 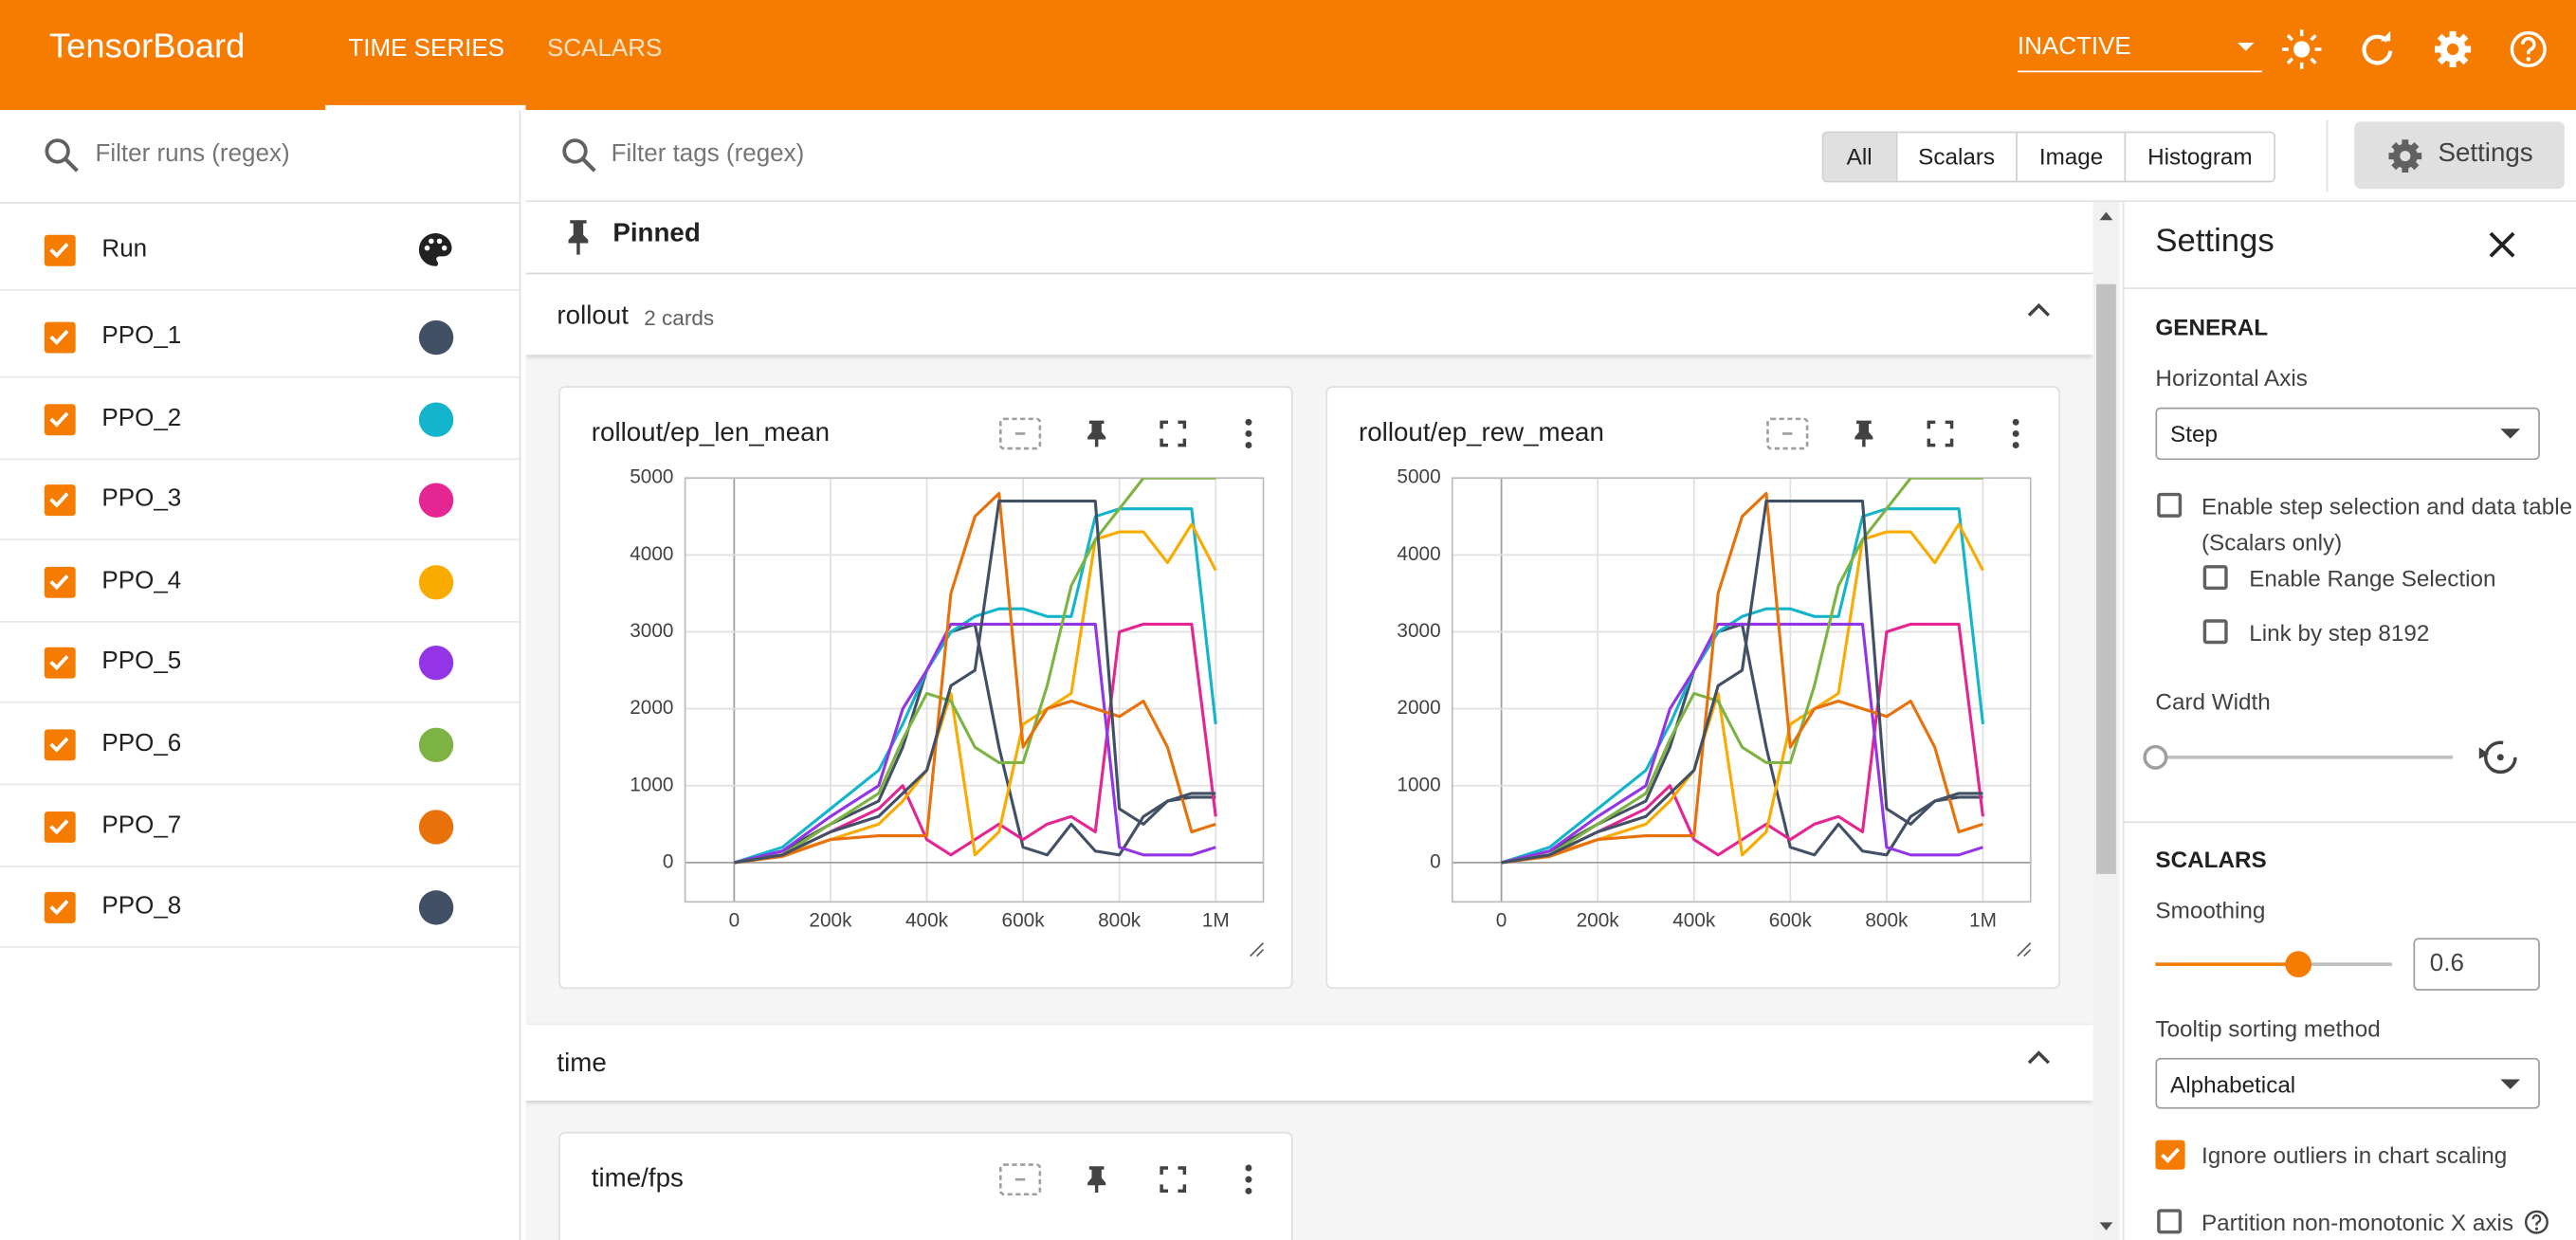 What do you see at coordinates (2106, 578) in the screenshot?
I see `scrollbar-thumb` at bounding box center [2106, 578].